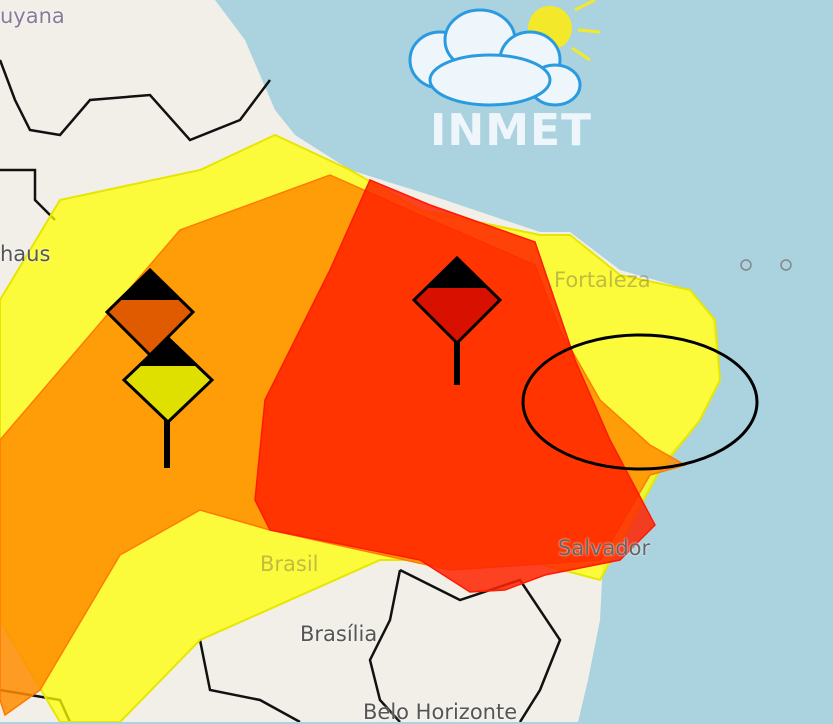 The height and width of the screenshot is (724, 833). What do you see at coordinates (440, 712) in the screenshot?
I see `label-belo-horizonte: Belo Horizonte` at bounding box center [440, 712].